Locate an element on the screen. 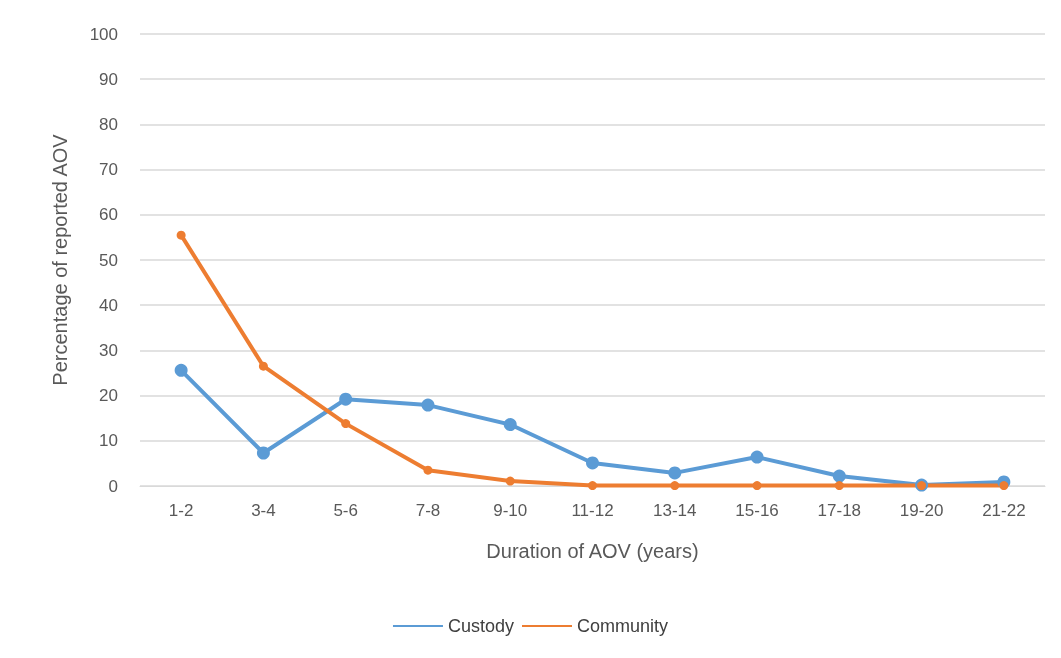 The height and width of the screenshot is (658, 1061). x-axis-title: Duration of AOV (years) is located at coordinates (592, 551).